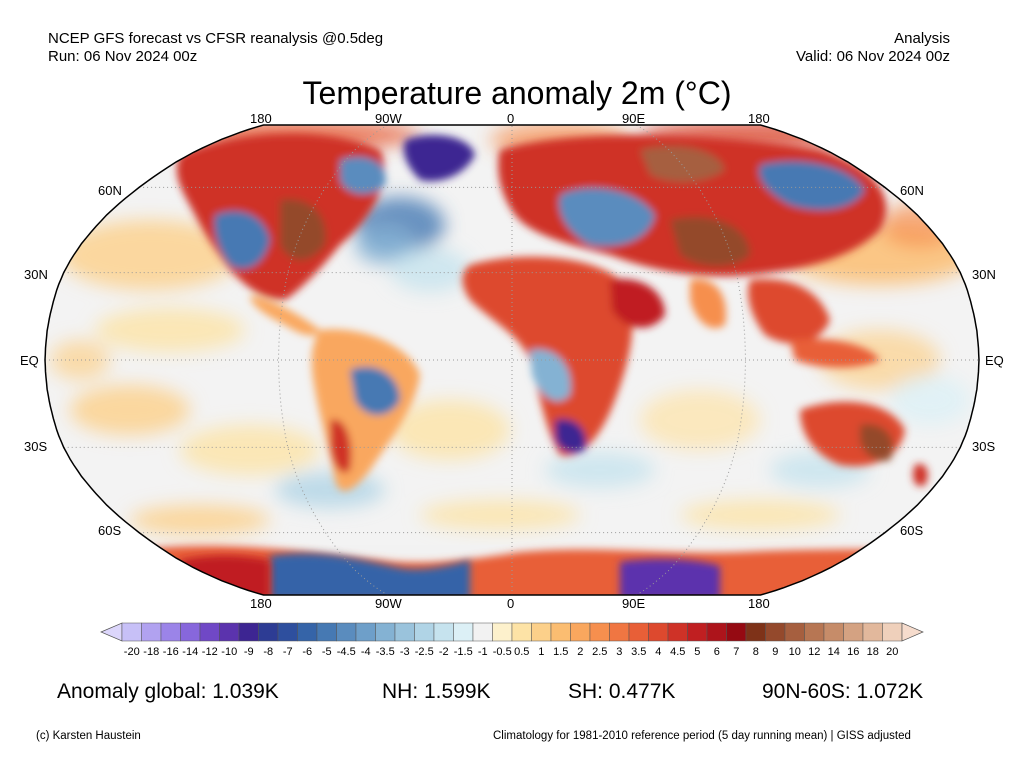 This screenshot has height=768, width=1024. Describe the element at coordinates (36, 446) in the screenshot. I see `lat-label-left-30s: 30S` at that location.